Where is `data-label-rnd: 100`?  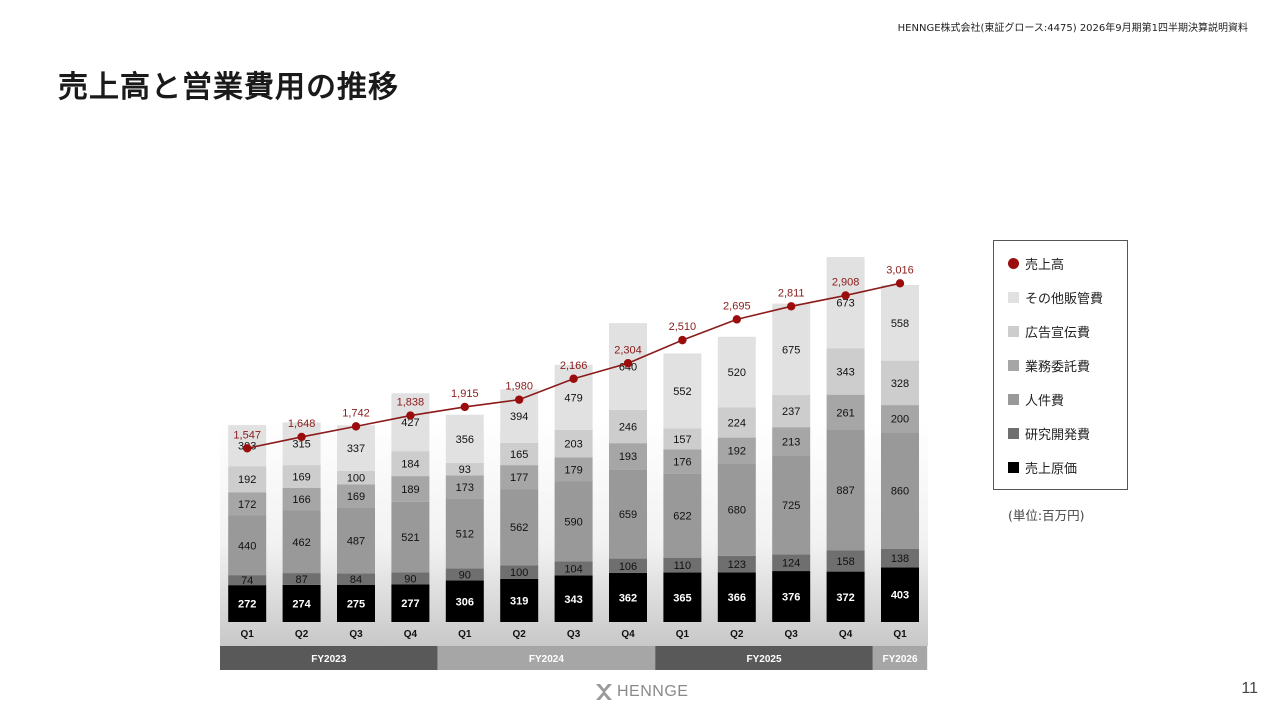
data-label-rnd: 100 is located at coordinates (519, 573).